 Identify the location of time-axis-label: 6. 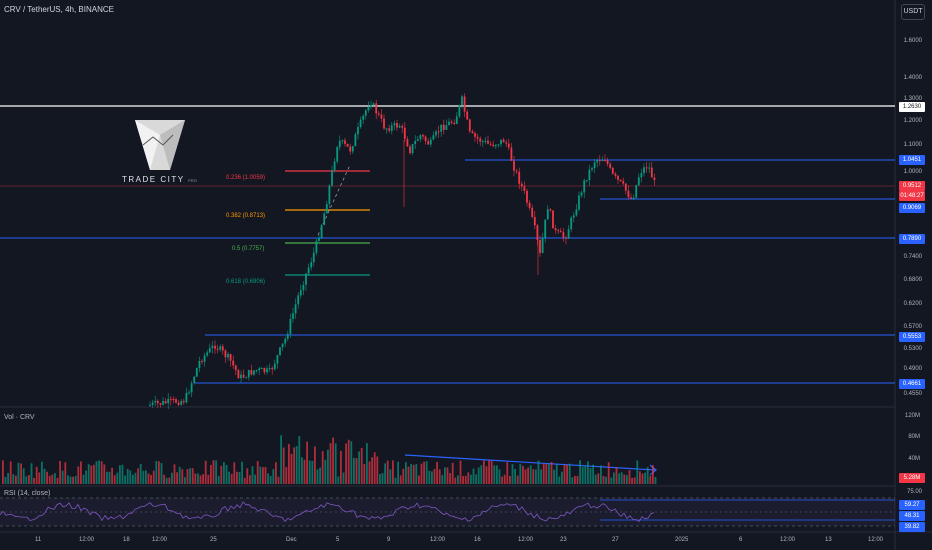
(741, 540).